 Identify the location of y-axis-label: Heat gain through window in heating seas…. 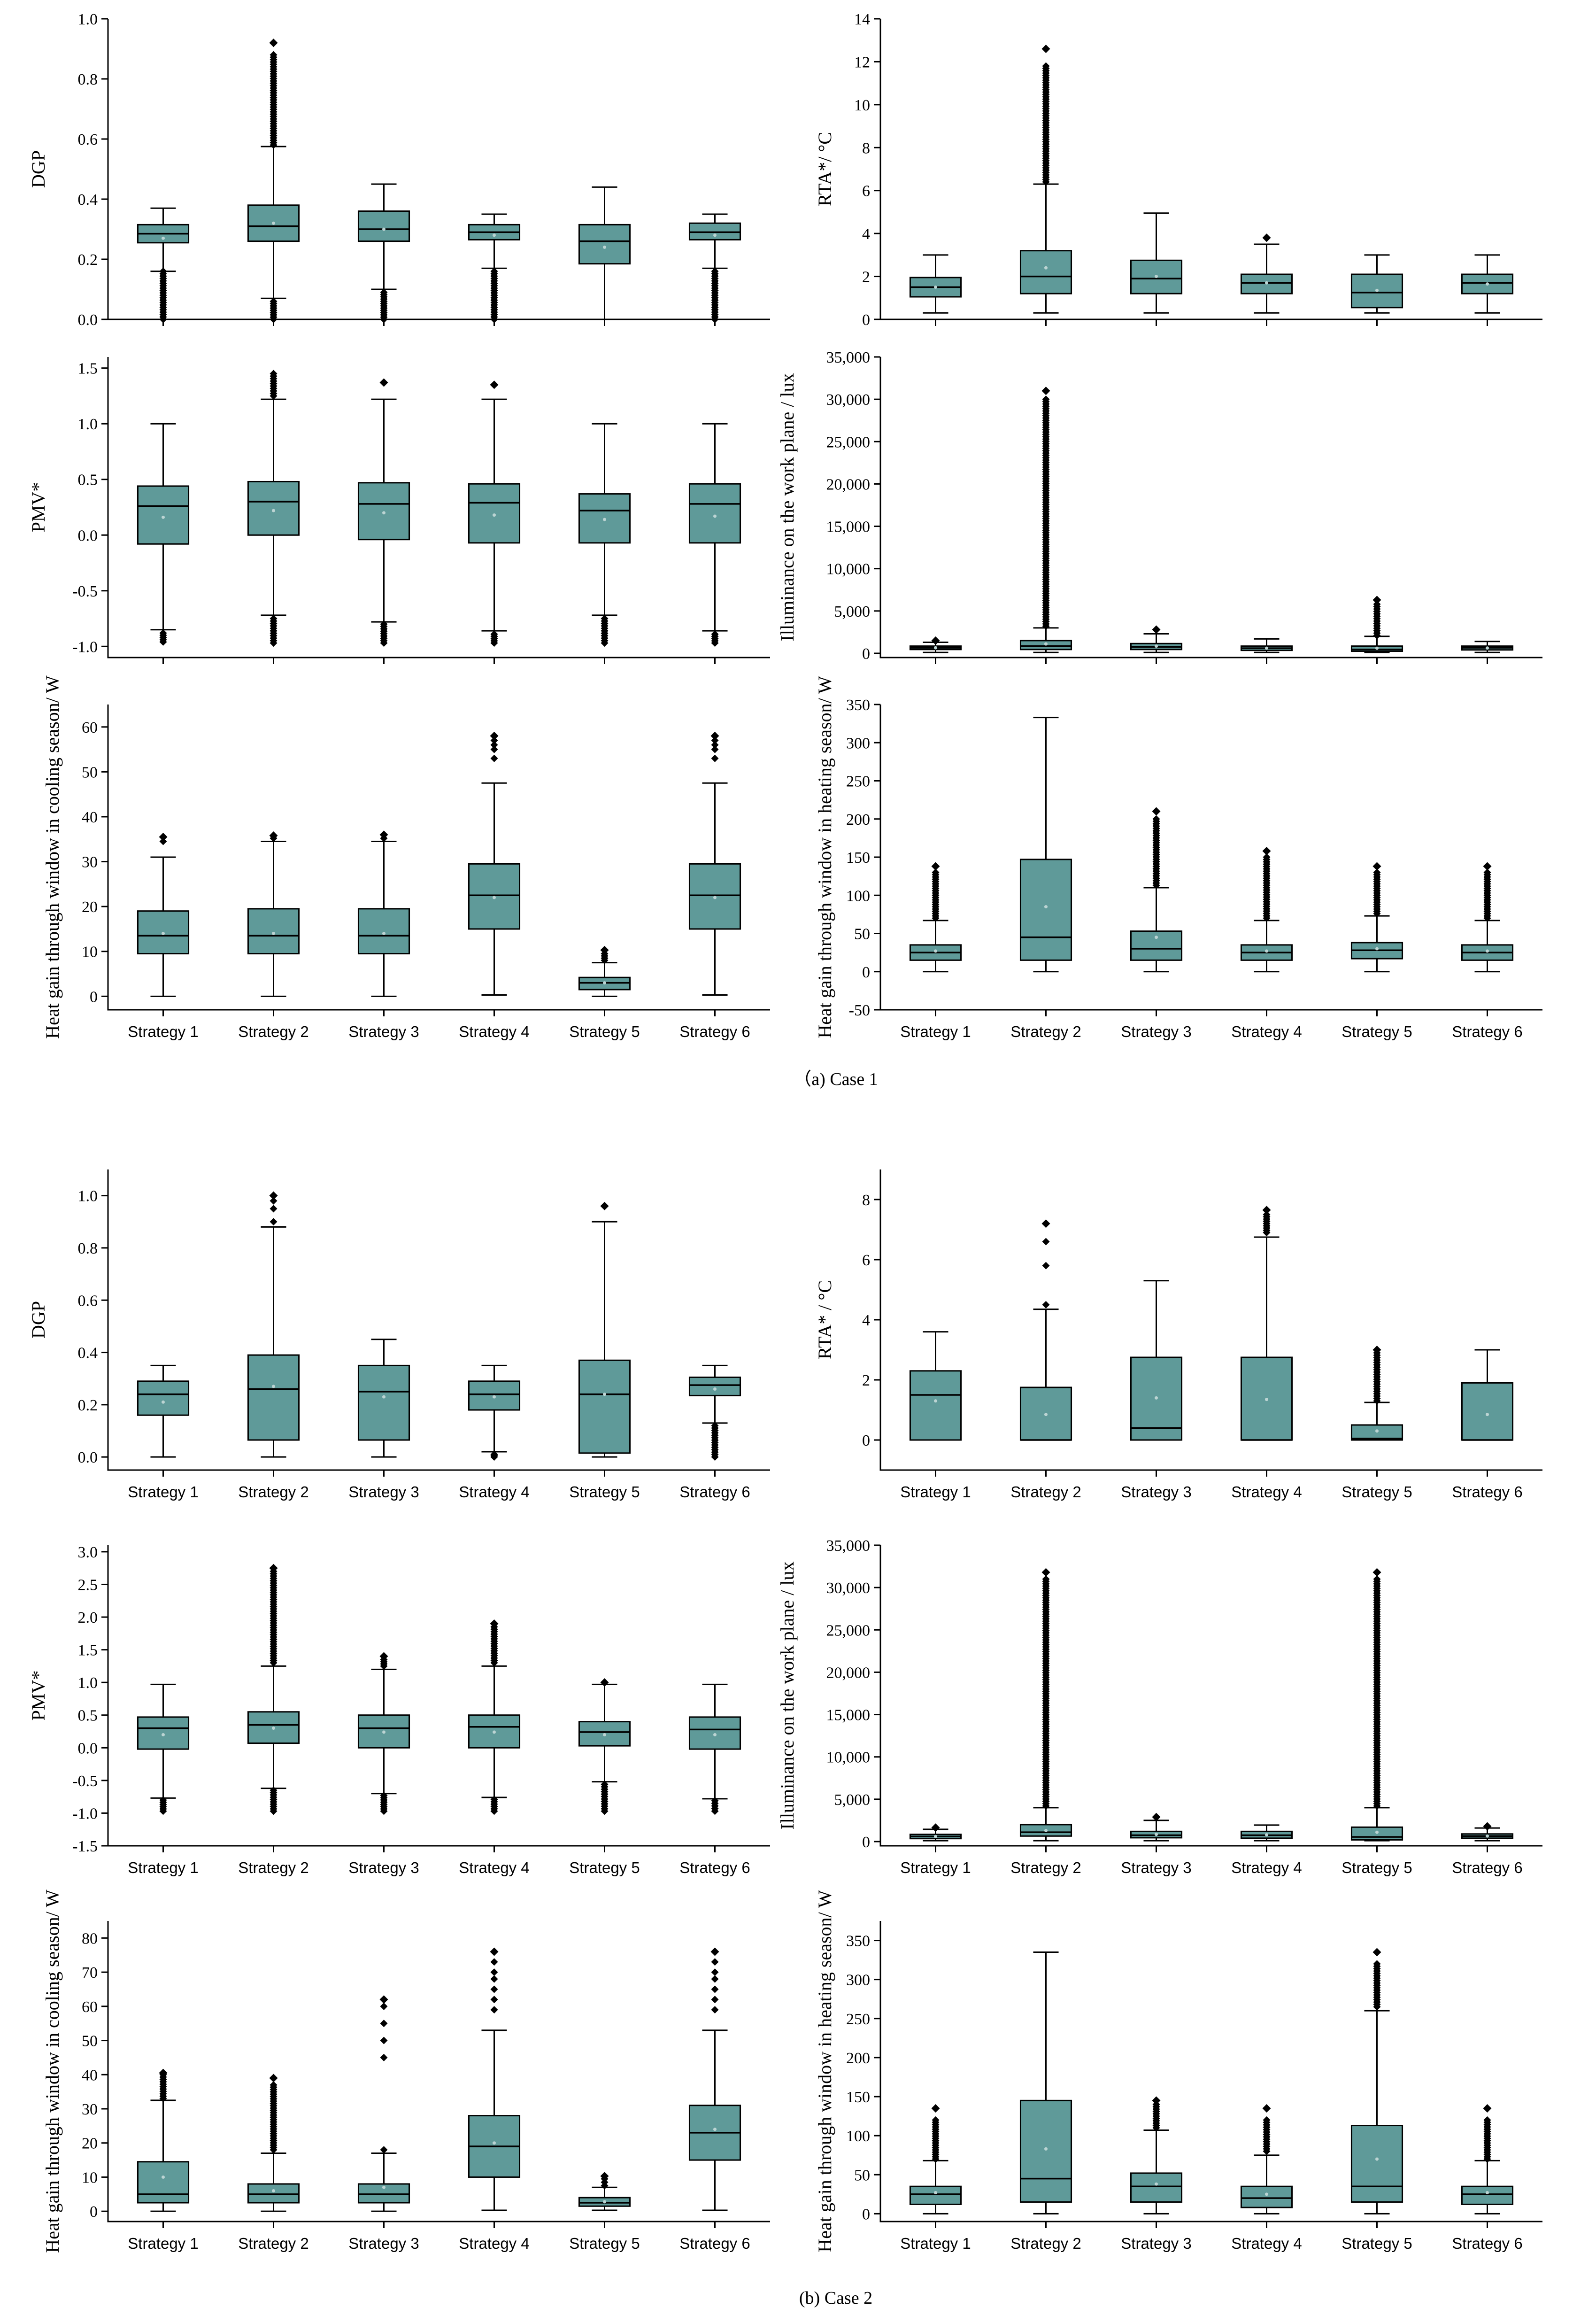
(824, 2071).